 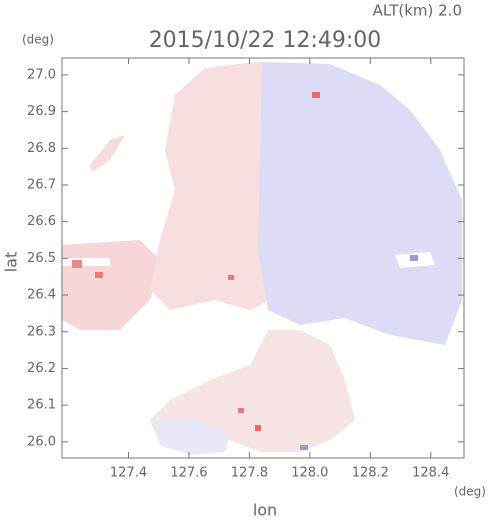 I want to click on x-tick-label: 127.6, so click(x=188, y=473).